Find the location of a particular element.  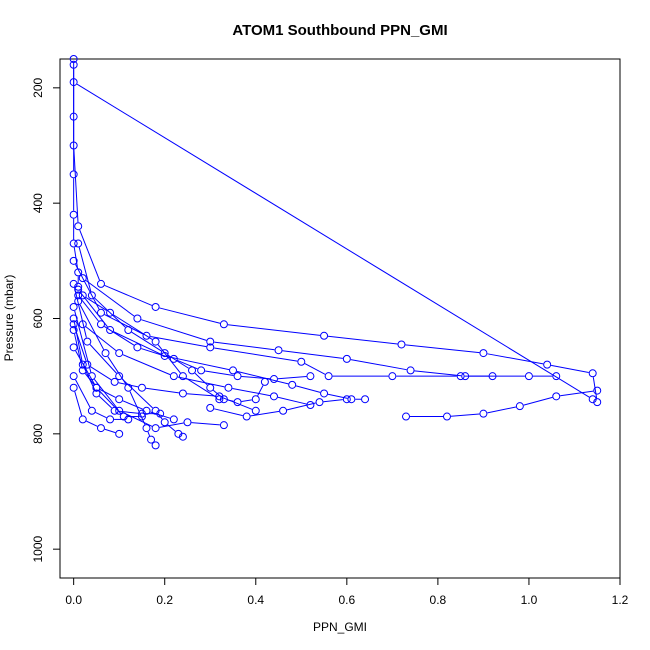

y-tick-label: 800 is located at coordinates (38, 434).